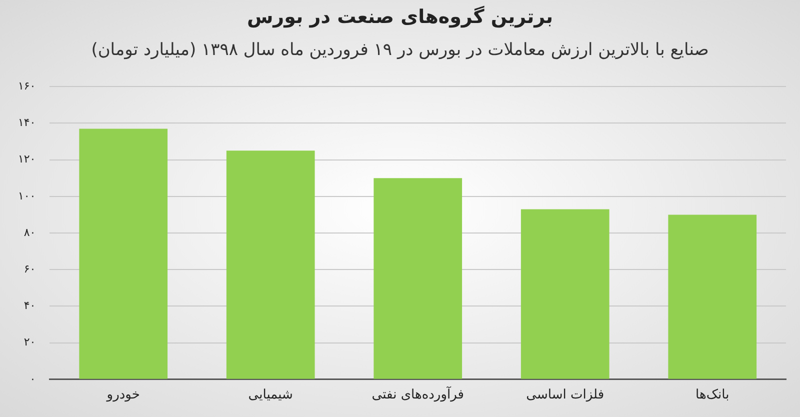  Describe the element at coordinates (30, 269) in the screenshot. I see `y-tick-label: ۶۰` at that location.